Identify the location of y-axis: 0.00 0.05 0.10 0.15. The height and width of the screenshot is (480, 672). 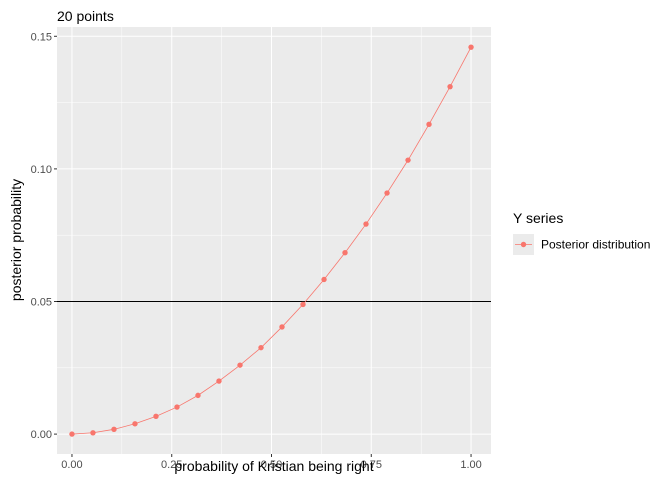
(44, 236).